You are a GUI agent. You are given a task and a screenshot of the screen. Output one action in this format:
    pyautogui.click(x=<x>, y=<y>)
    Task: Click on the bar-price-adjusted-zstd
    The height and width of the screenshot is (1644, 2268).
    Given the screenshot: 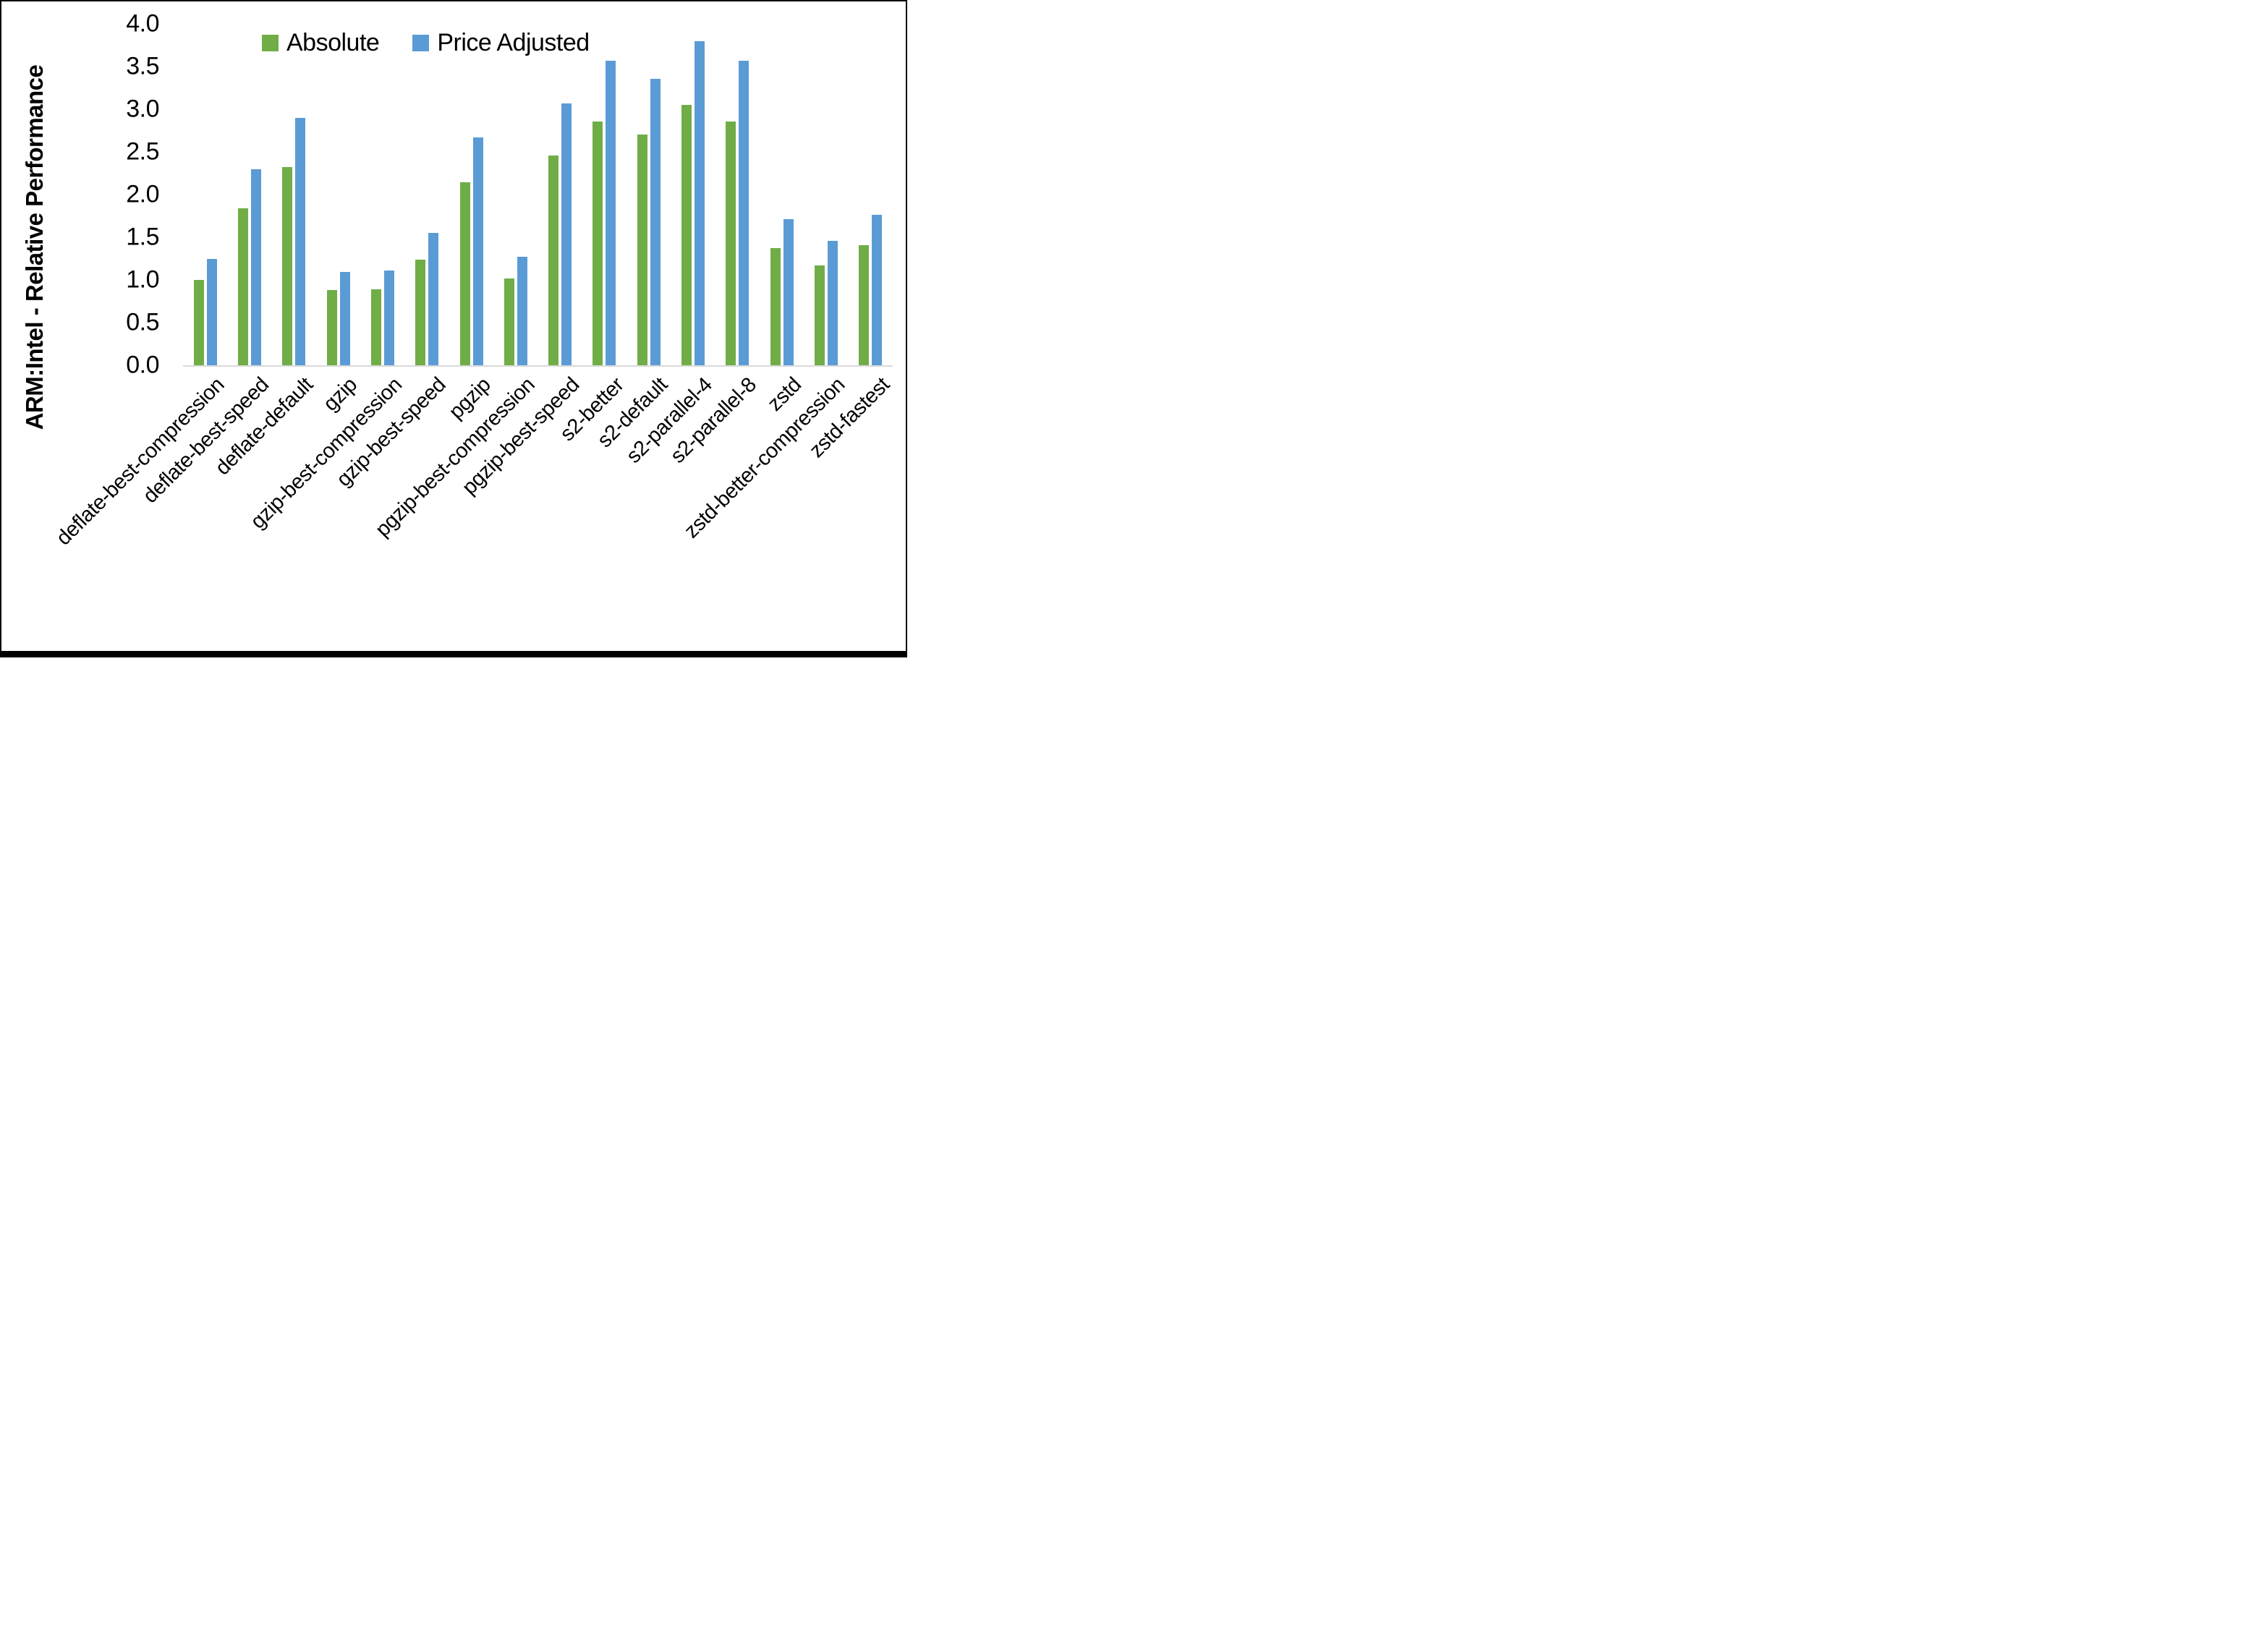 What is the action you would take?
    pyautogui.click(x=788, y=292)
    